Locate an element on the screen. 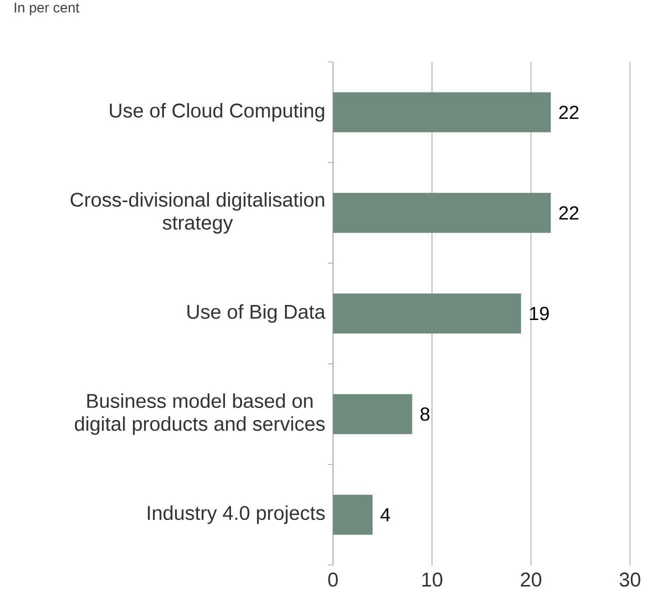 This screenshot has height=601, width=653. x-tick-label: 20 is located at coordinates (531, 579).